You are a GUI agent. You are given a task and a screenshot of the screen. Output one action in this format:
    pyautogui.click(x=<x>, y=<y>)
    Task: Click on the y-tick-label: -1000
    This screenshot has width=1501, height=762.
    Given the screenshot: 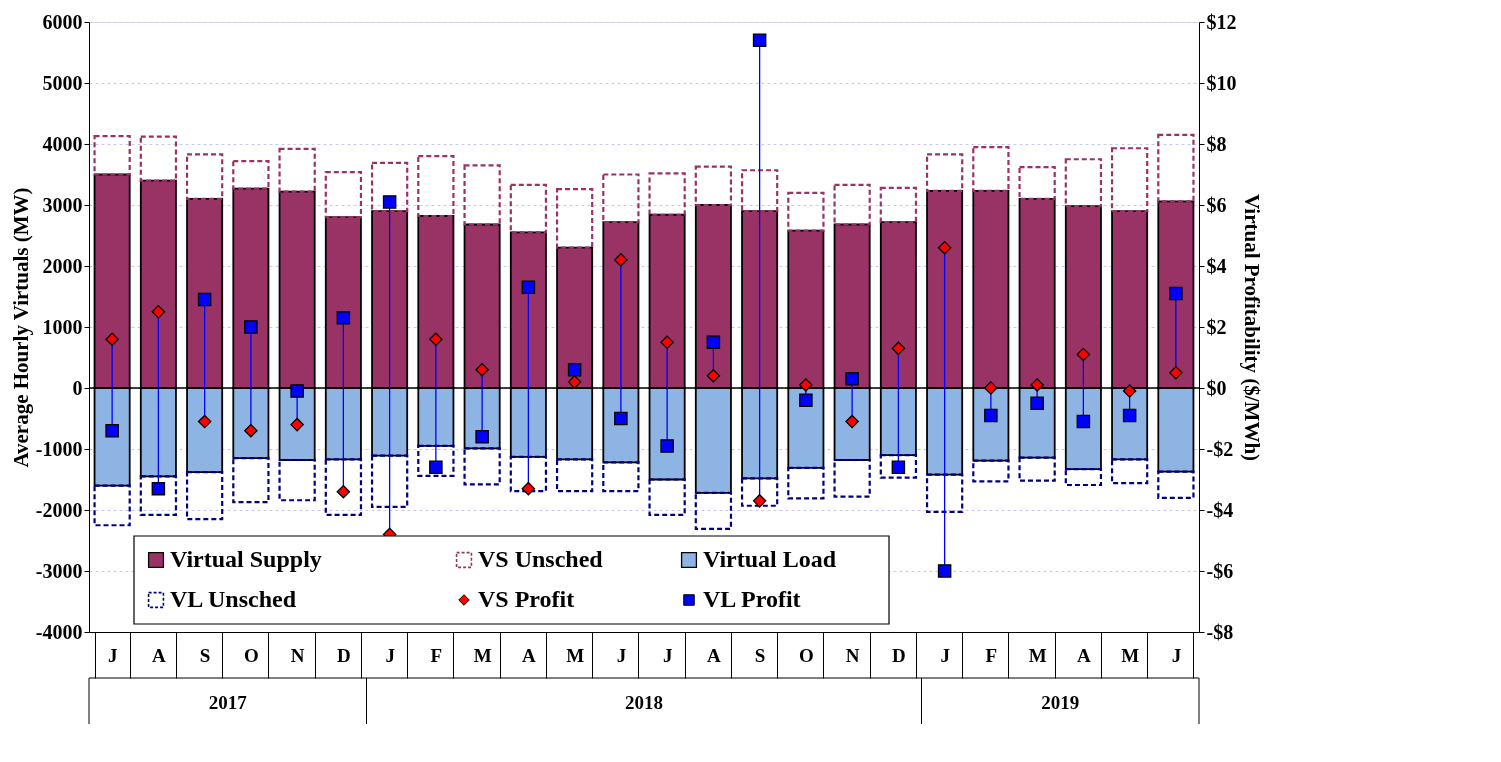 What is the action you would take?
    pyautogui.click(x=59, y=448)
    